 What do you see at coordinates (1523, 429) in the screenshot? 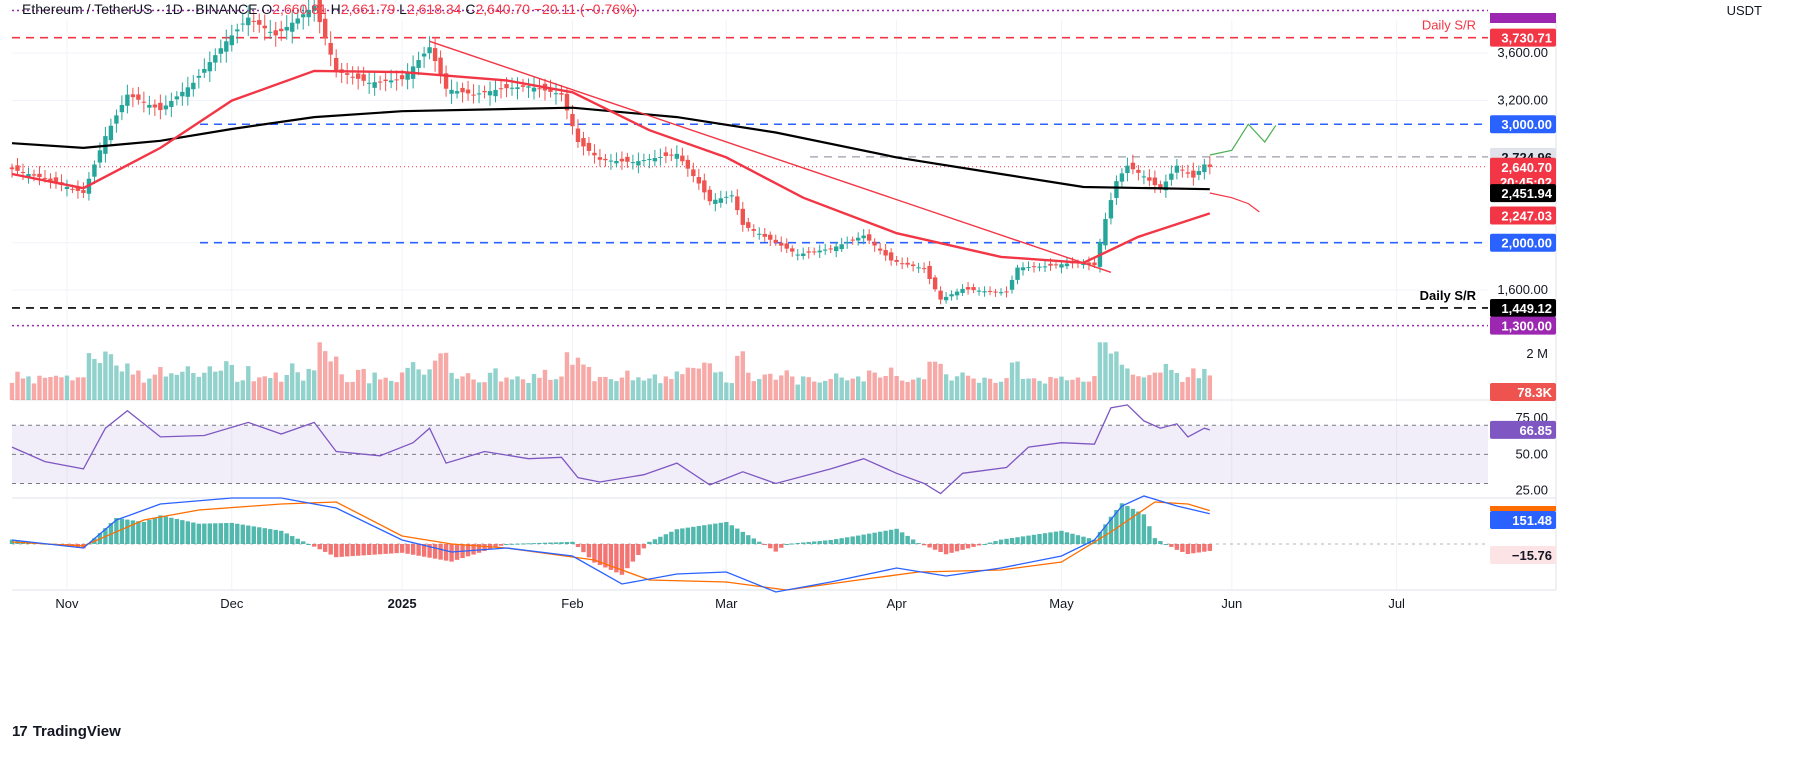
I see `rsi-tag-bg` at bounding box center [1523, 429].